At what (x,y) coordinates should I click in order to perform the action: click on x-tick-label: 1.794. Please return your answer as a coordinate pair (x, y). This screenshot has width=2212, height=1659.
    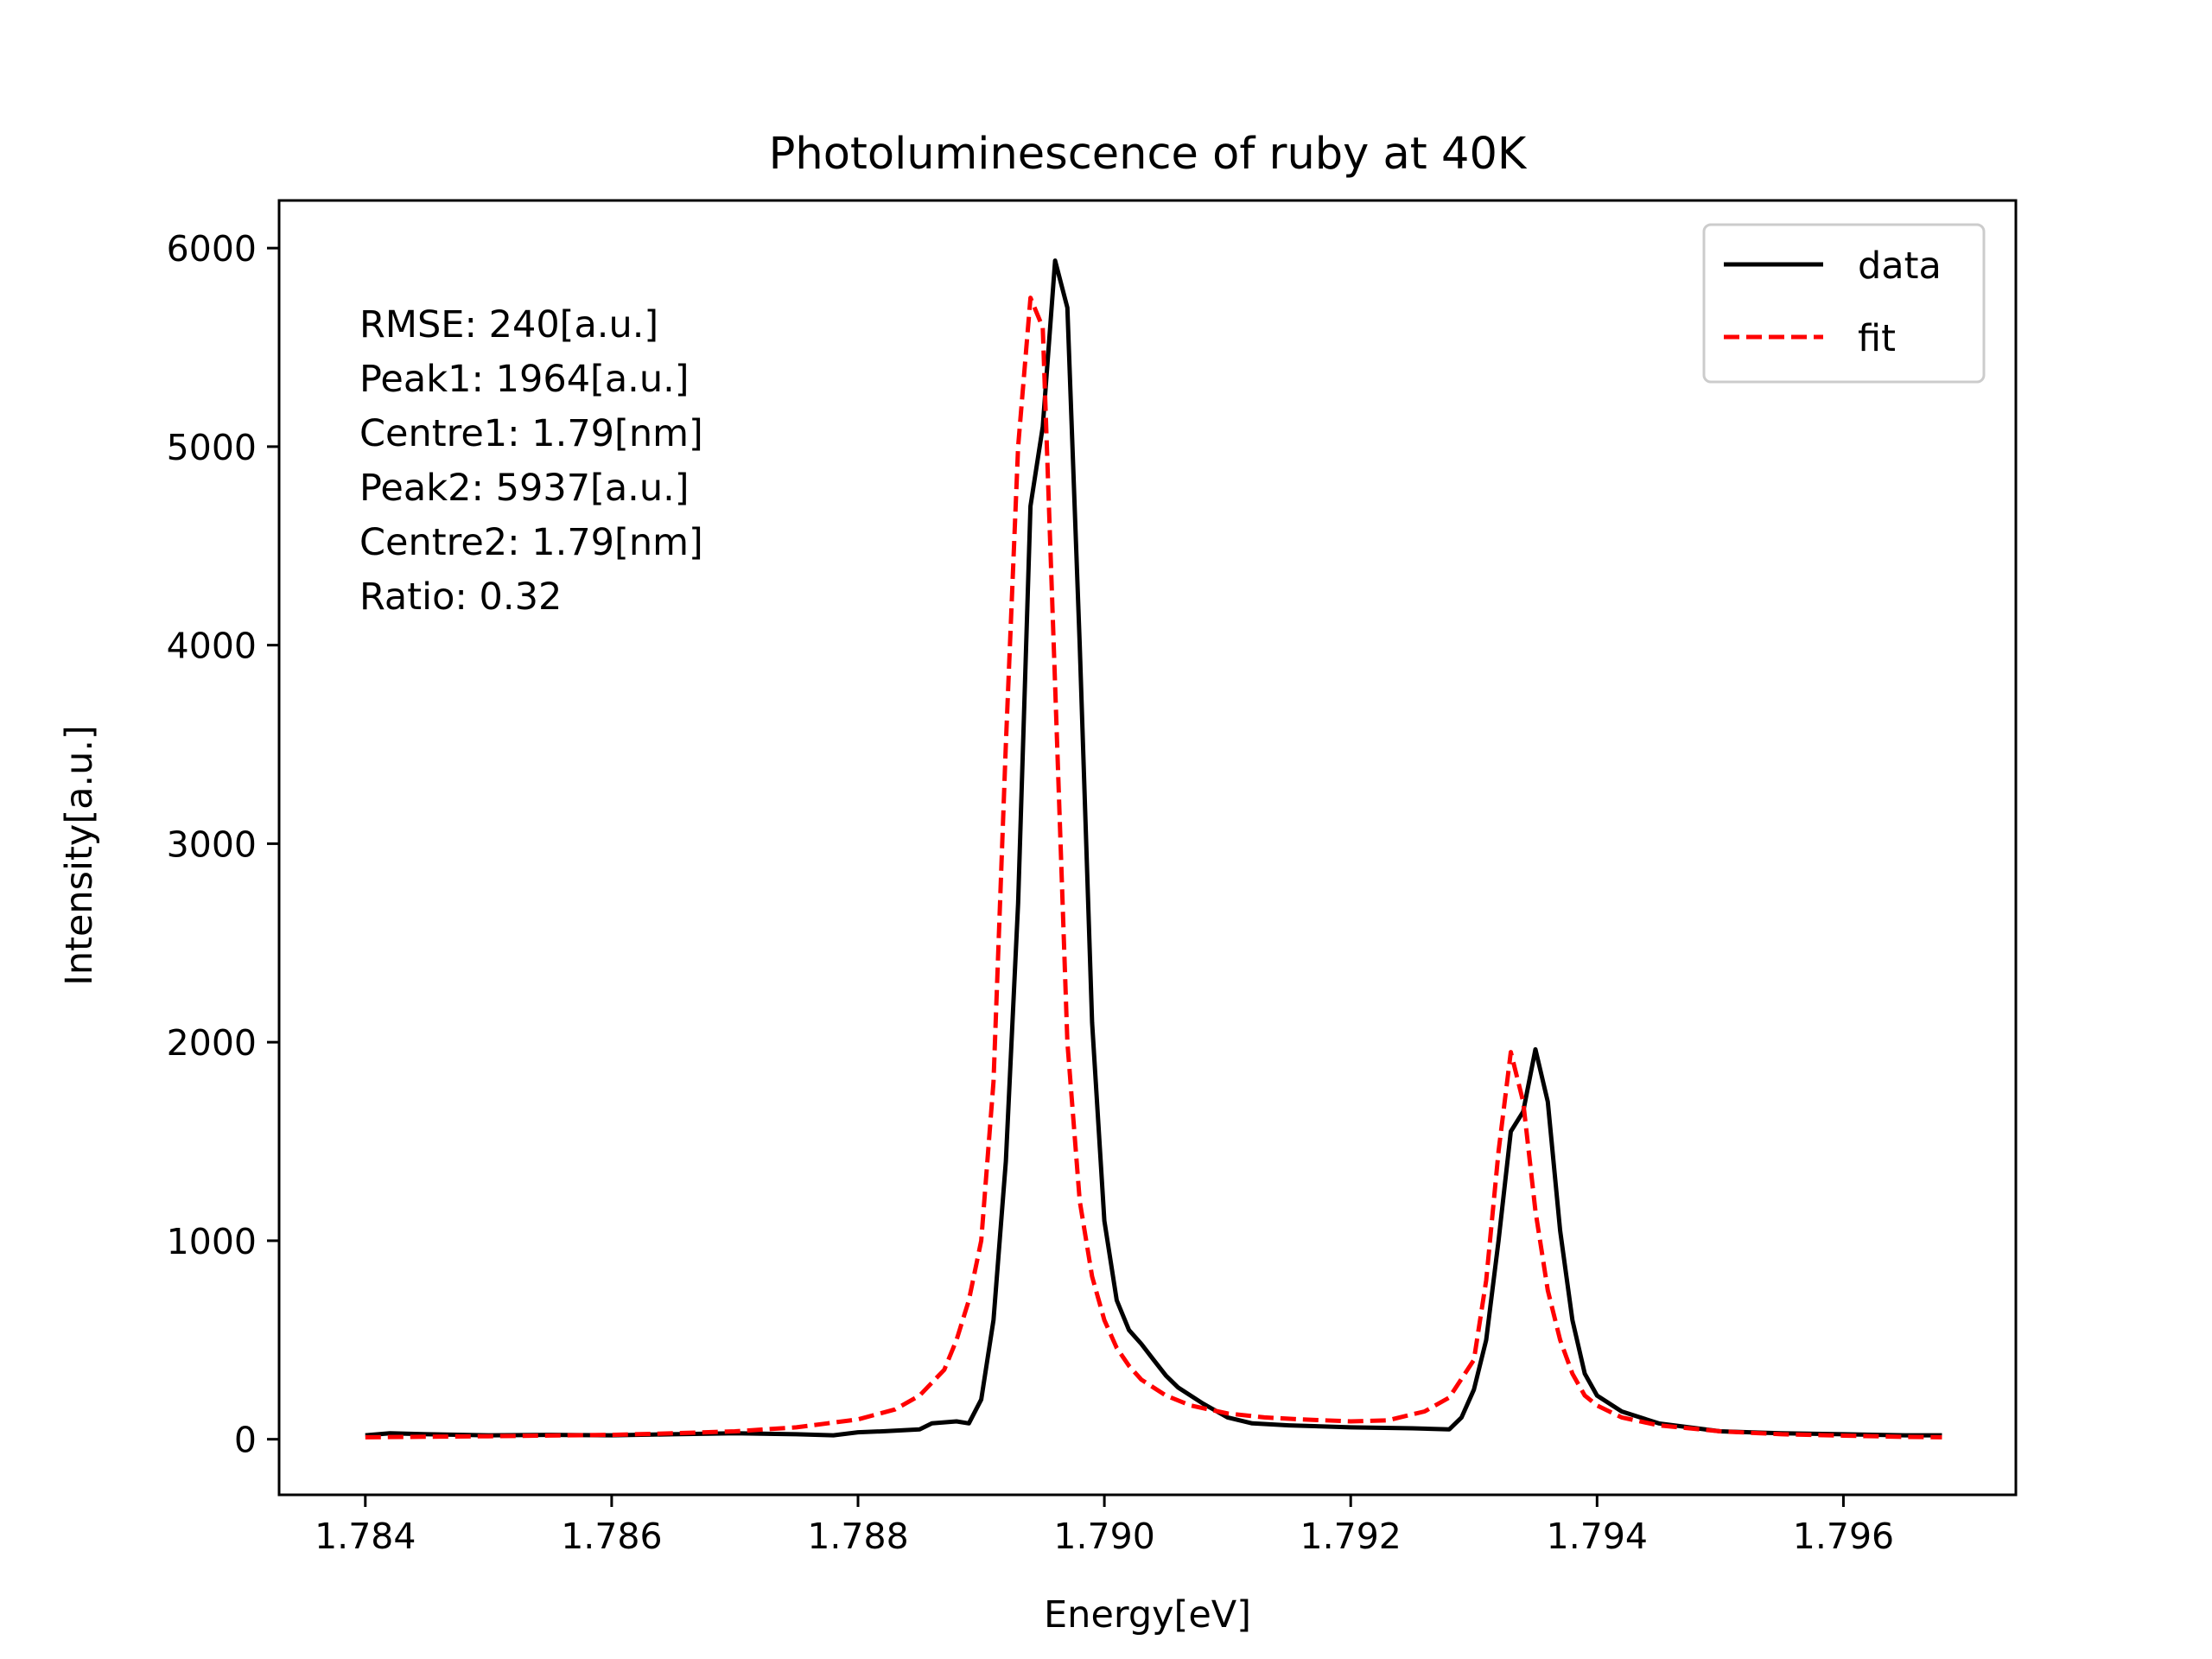
    Looking at the image, I should click on (1597, 1536).